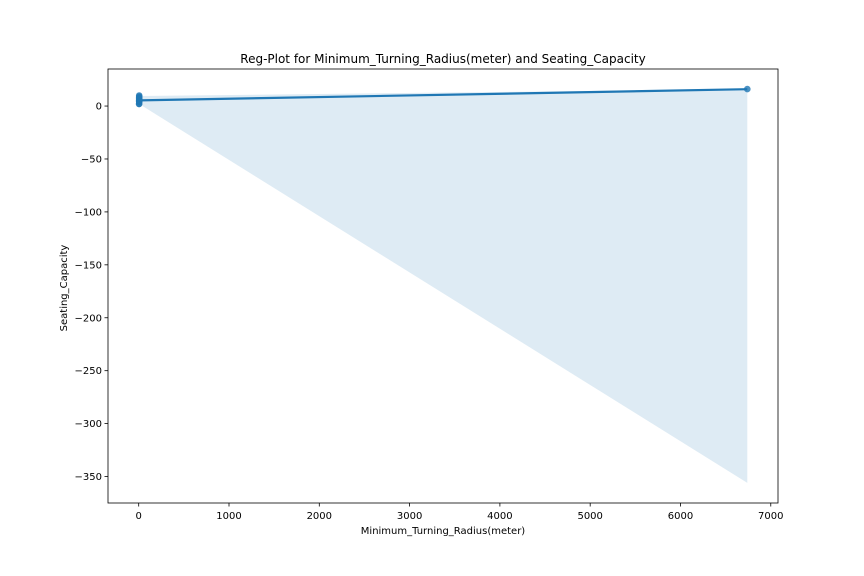  Describe the element at coordinates (443, 95) in the screenshot. I see `regression-line` at that location.